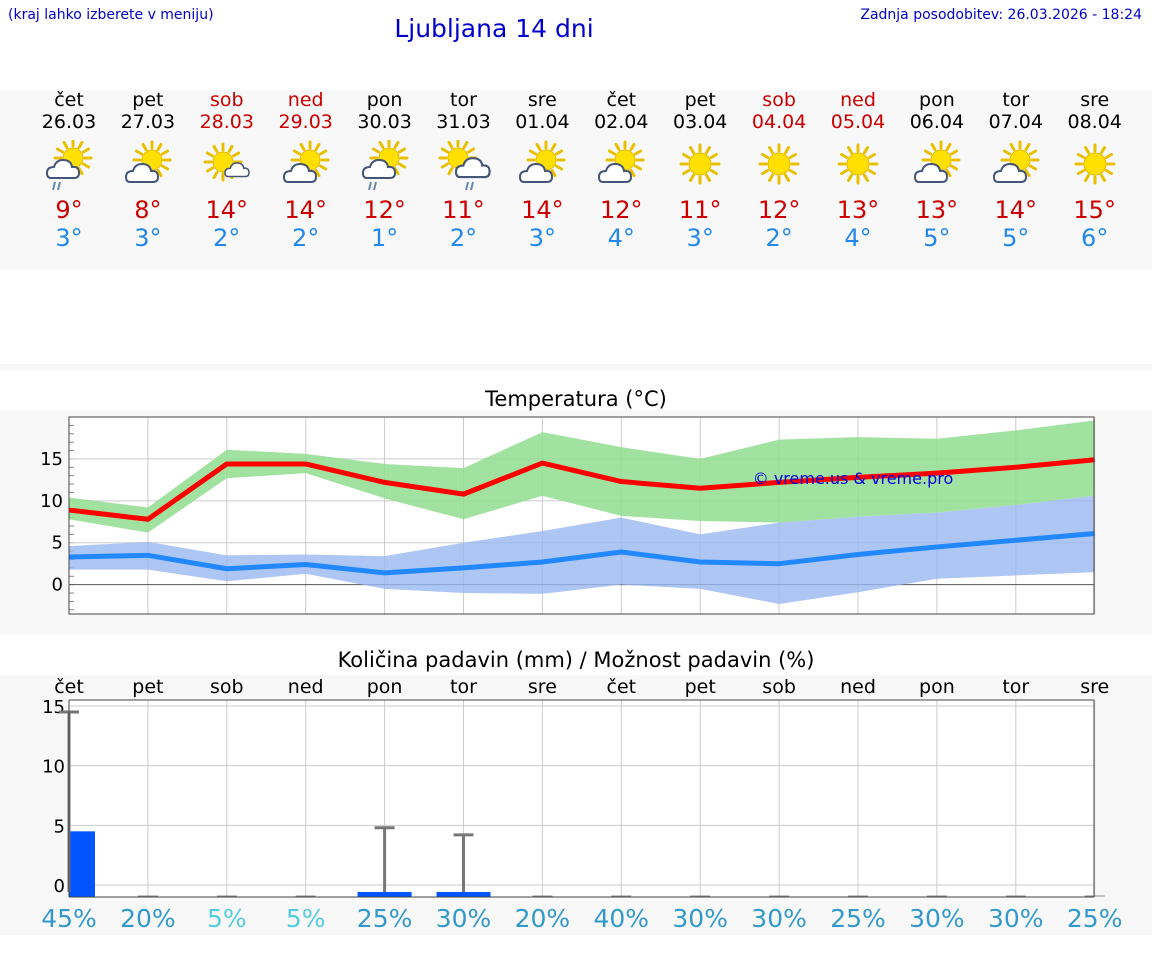 The width and height of the screenshot is (1152, 975). I want to click on min-temperature: 6°, so click(1095, 238).